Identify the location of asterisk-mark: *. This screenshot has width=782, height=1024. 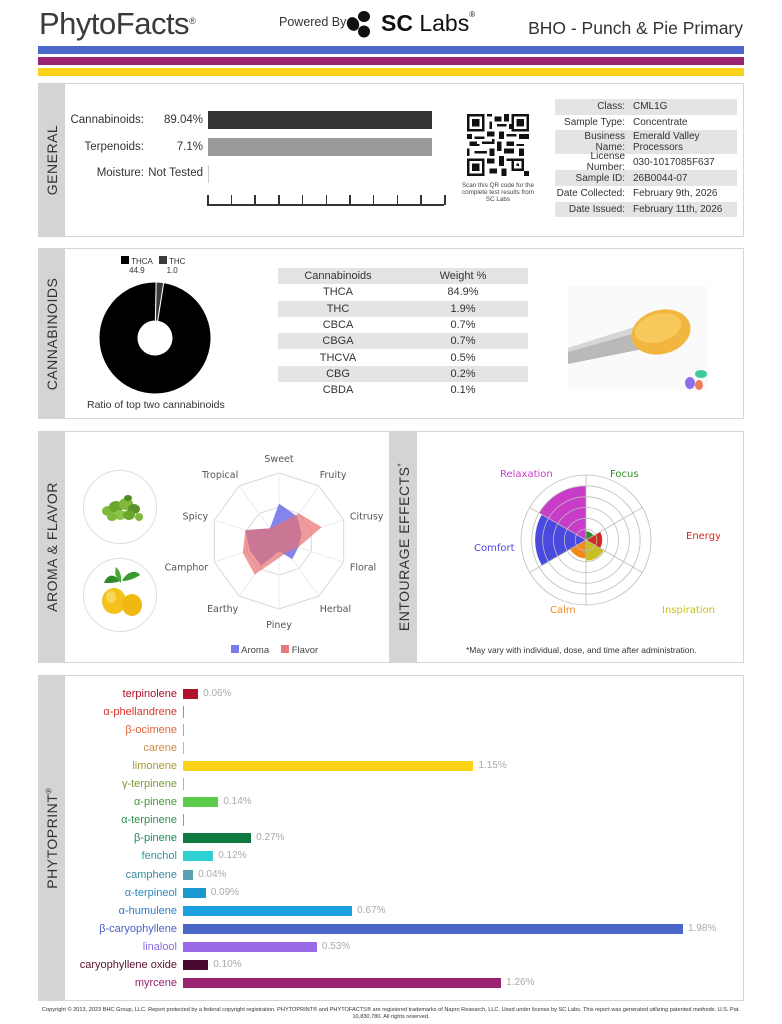
(400, 464).